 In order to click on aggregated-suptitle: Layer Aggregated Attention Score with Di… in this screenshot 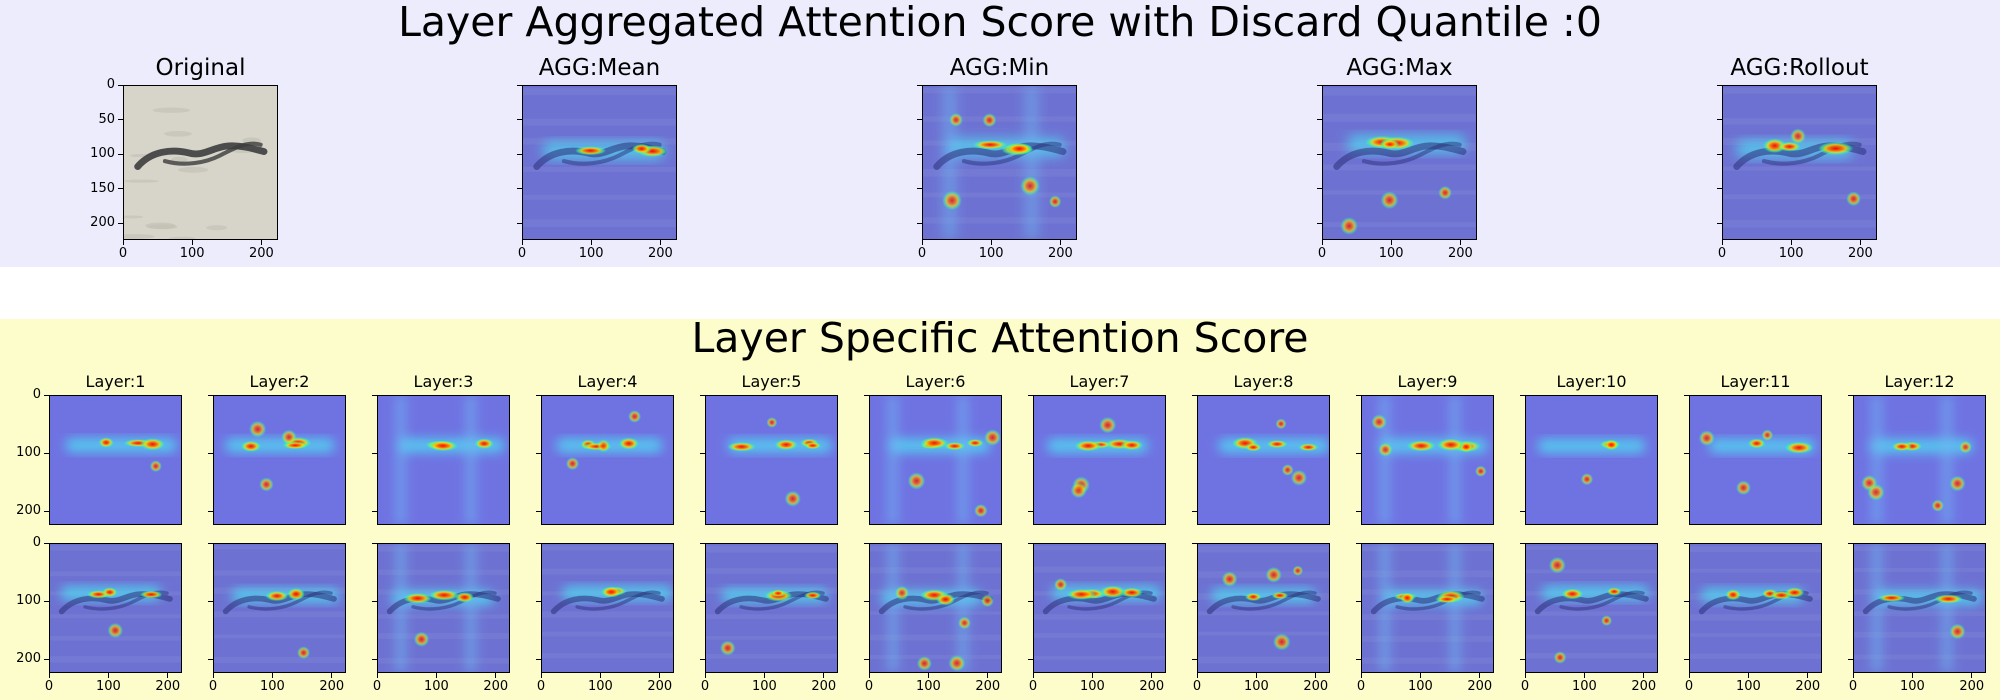, I will do `click(1000, 23)`.